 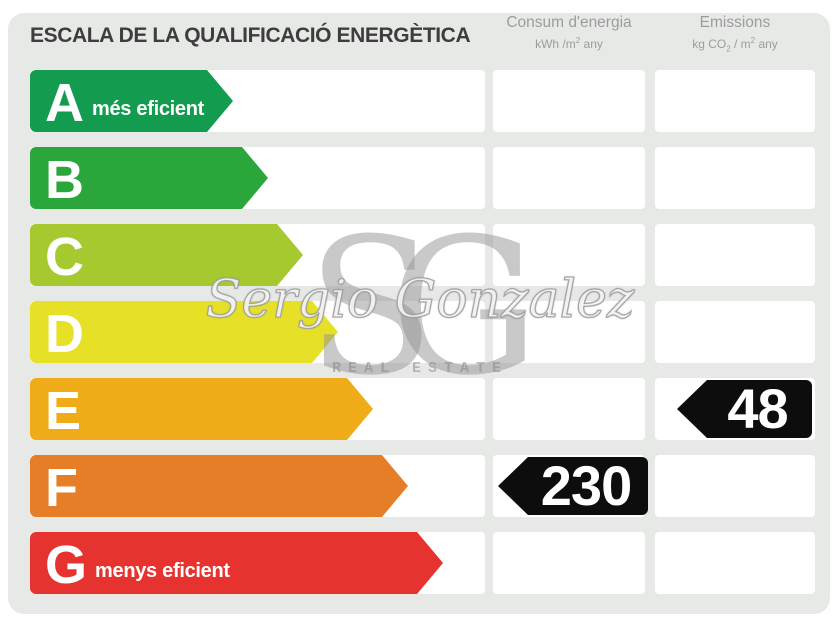 I want to click on rating-letter: D, so click(x=64, y=334).